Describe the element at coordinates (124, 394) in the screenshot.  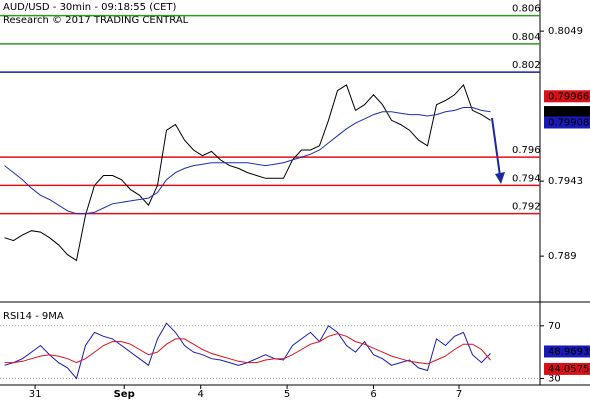
I see `x-tick-label: Sep` at that location.